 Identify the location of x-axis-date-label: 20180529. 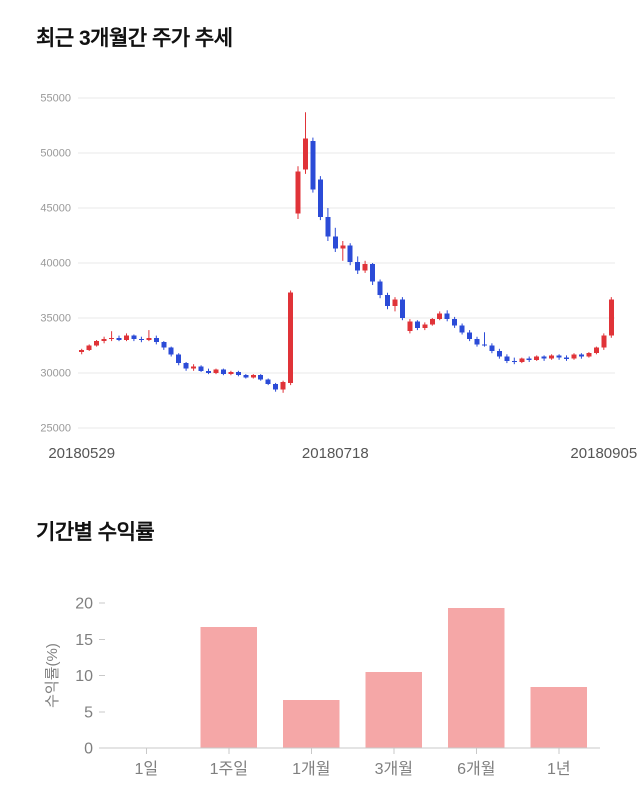
(81, 453).